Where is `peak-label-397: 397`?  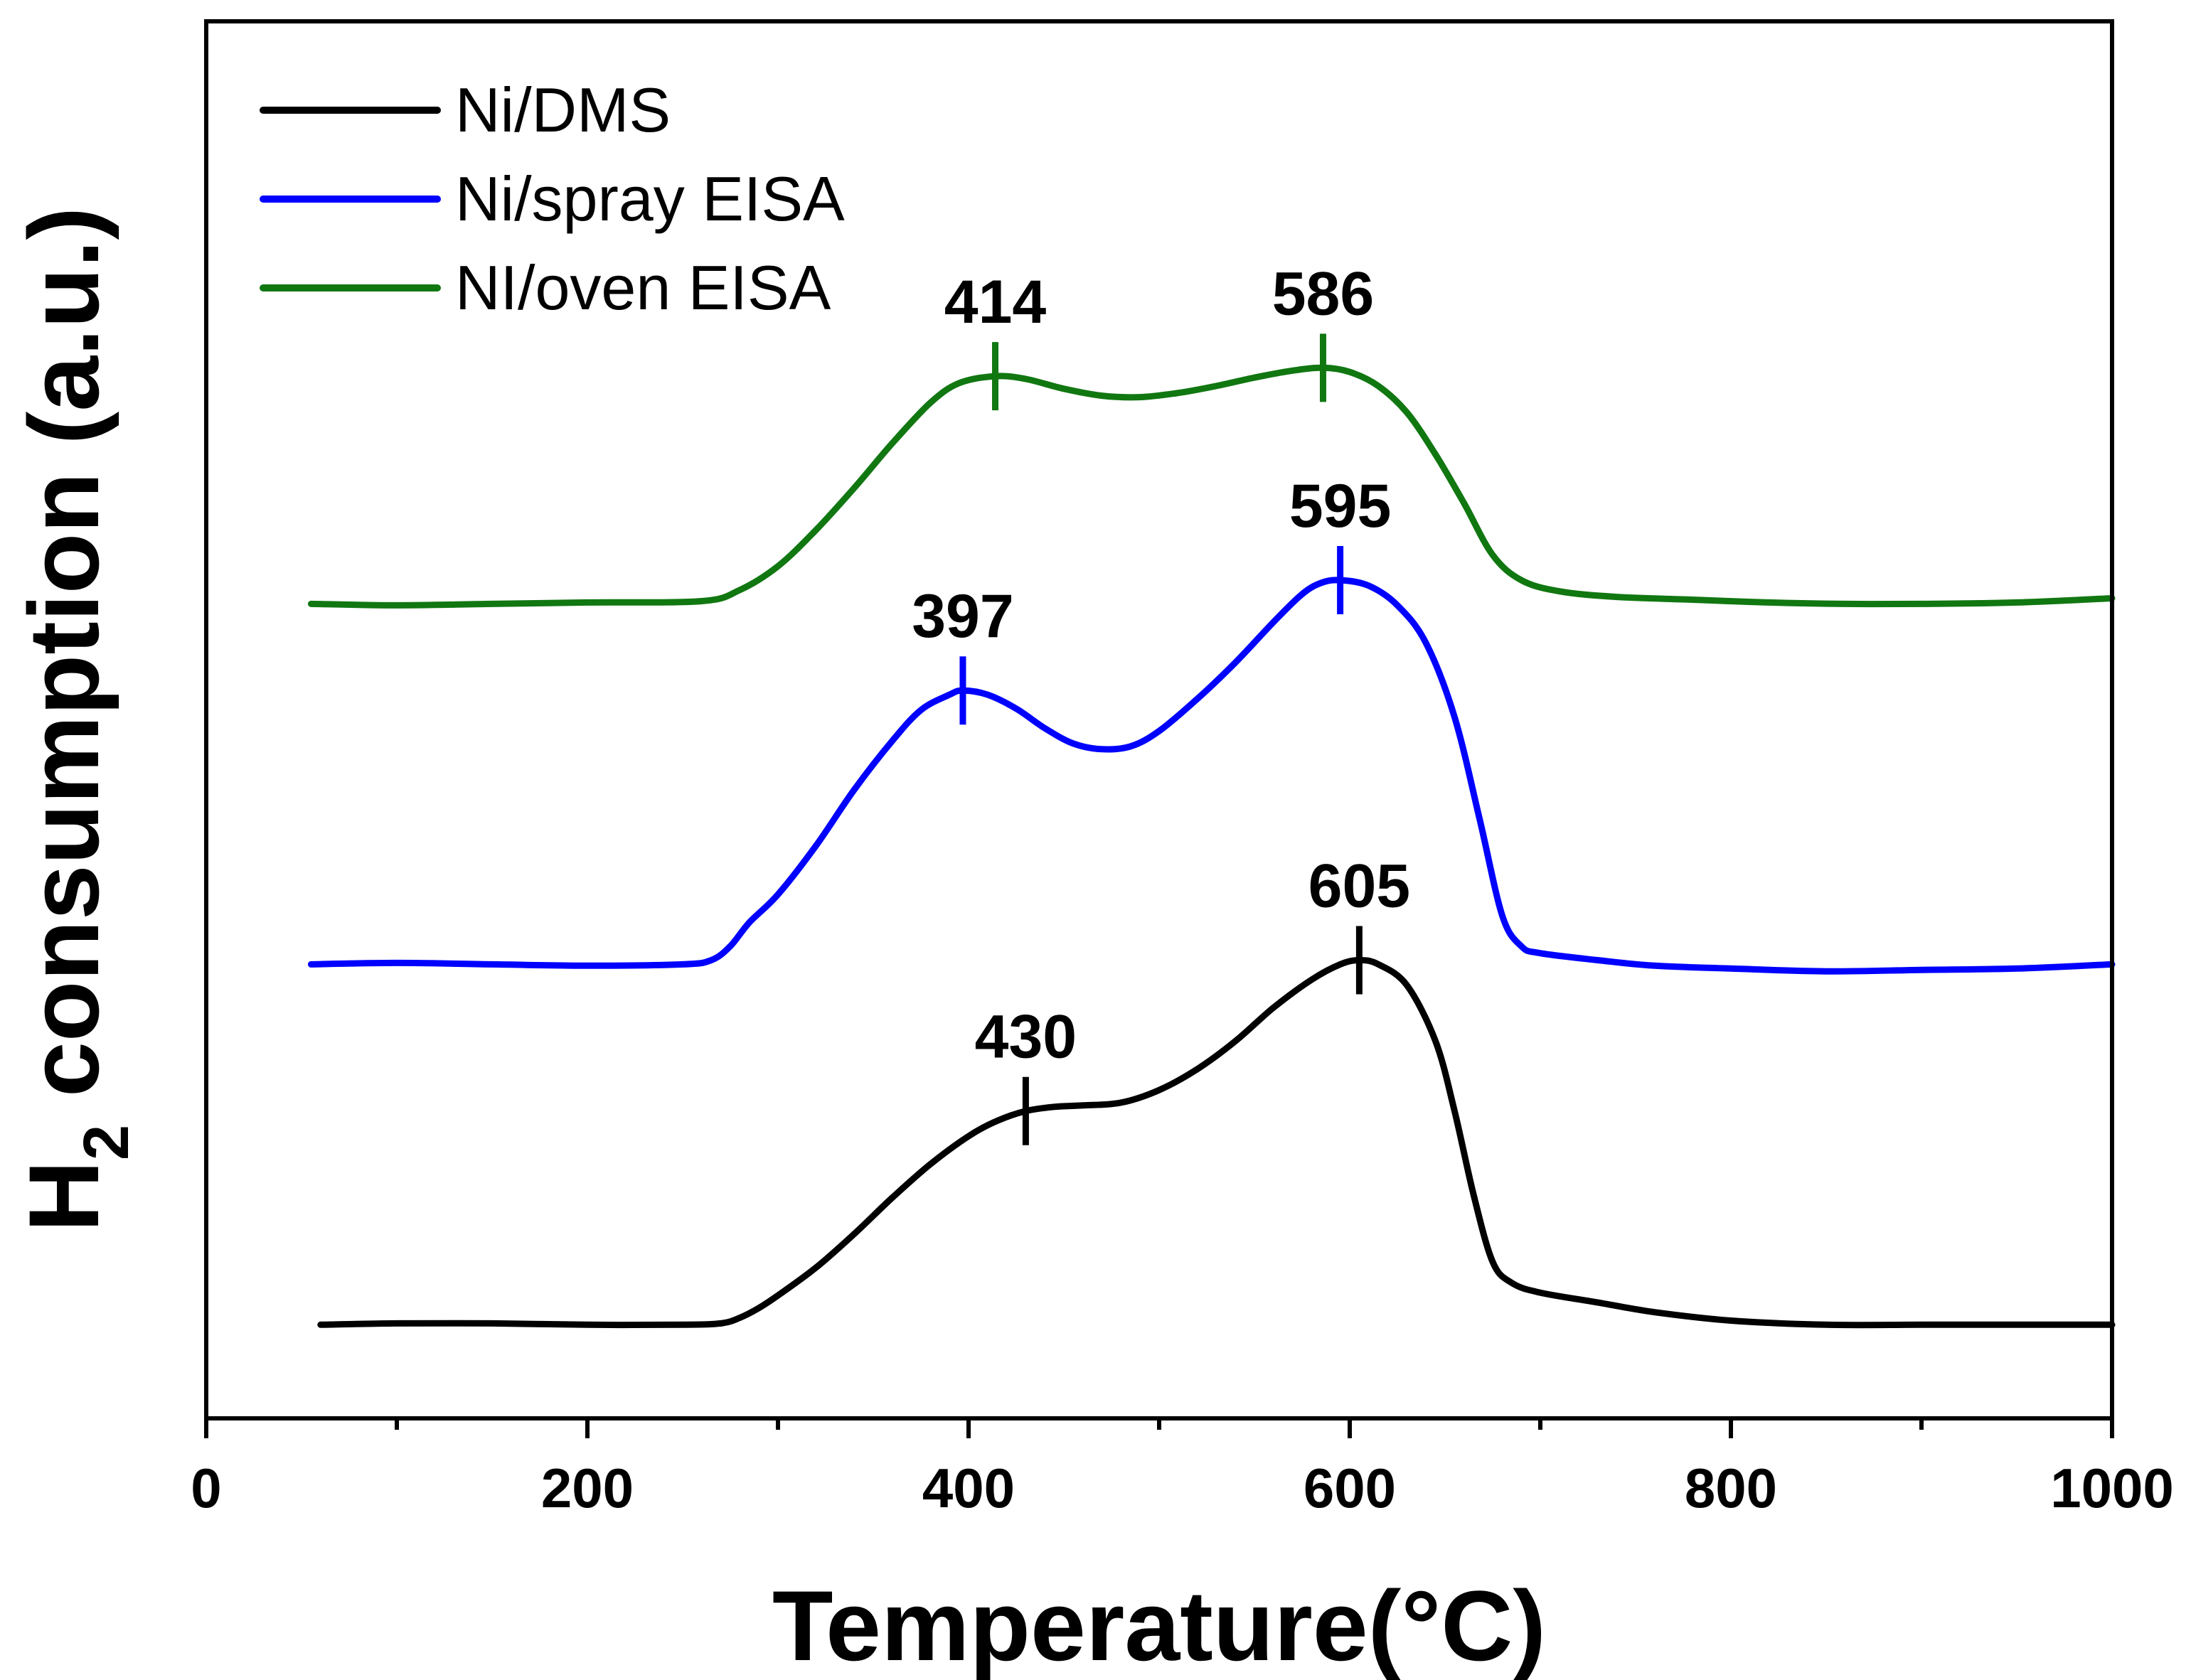
peak-label-397: 397 is located at coordinates (963, 616).